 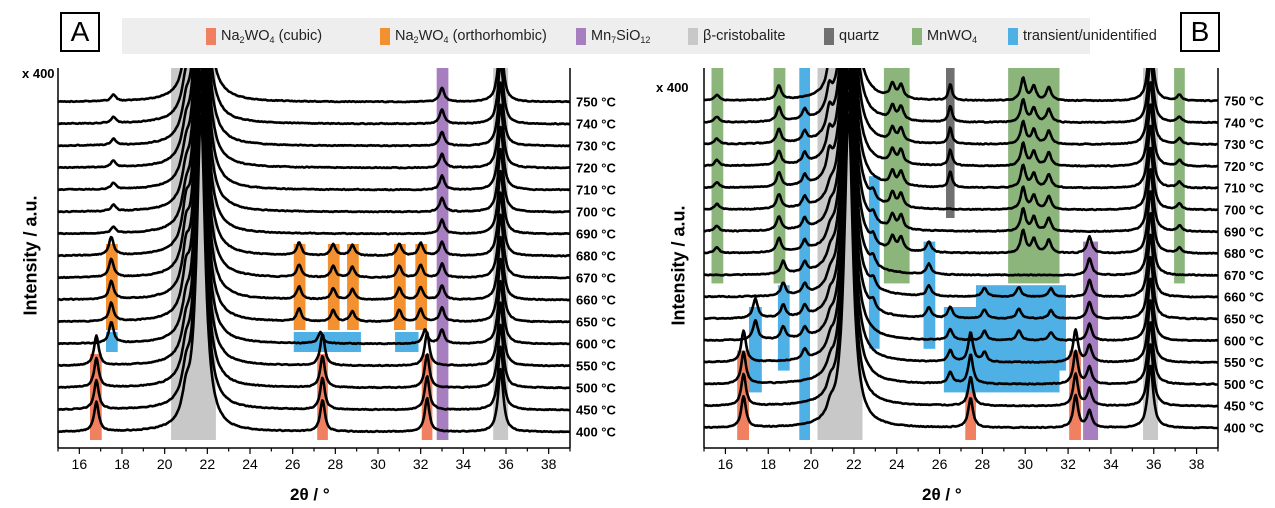 I want to click on temperature-label: 660 °C, so click(x=596, y=300).